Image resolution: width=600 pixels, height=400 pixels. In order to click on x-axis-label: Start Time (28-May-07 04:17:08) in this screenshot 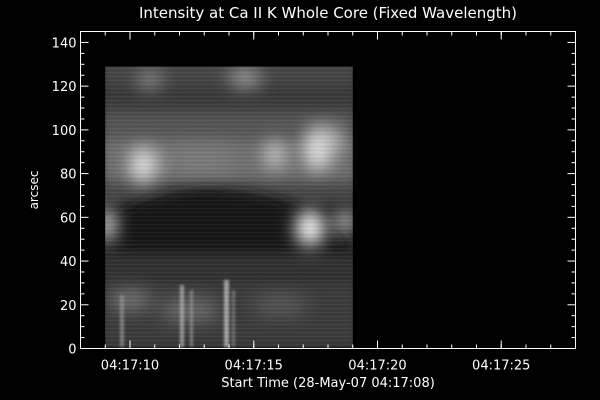, I will do `click(328, 383)`.